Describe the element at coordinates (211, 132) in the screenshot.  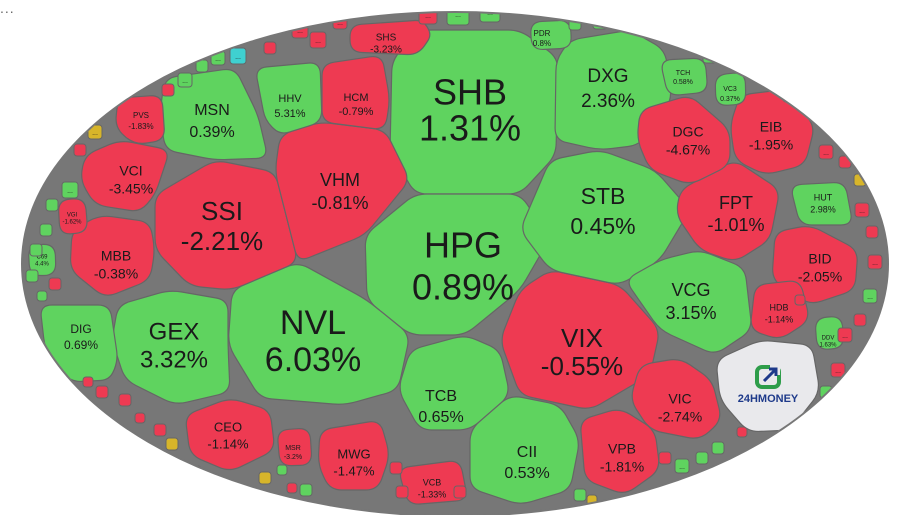
I see `cell-change: 0.39%` at that location.